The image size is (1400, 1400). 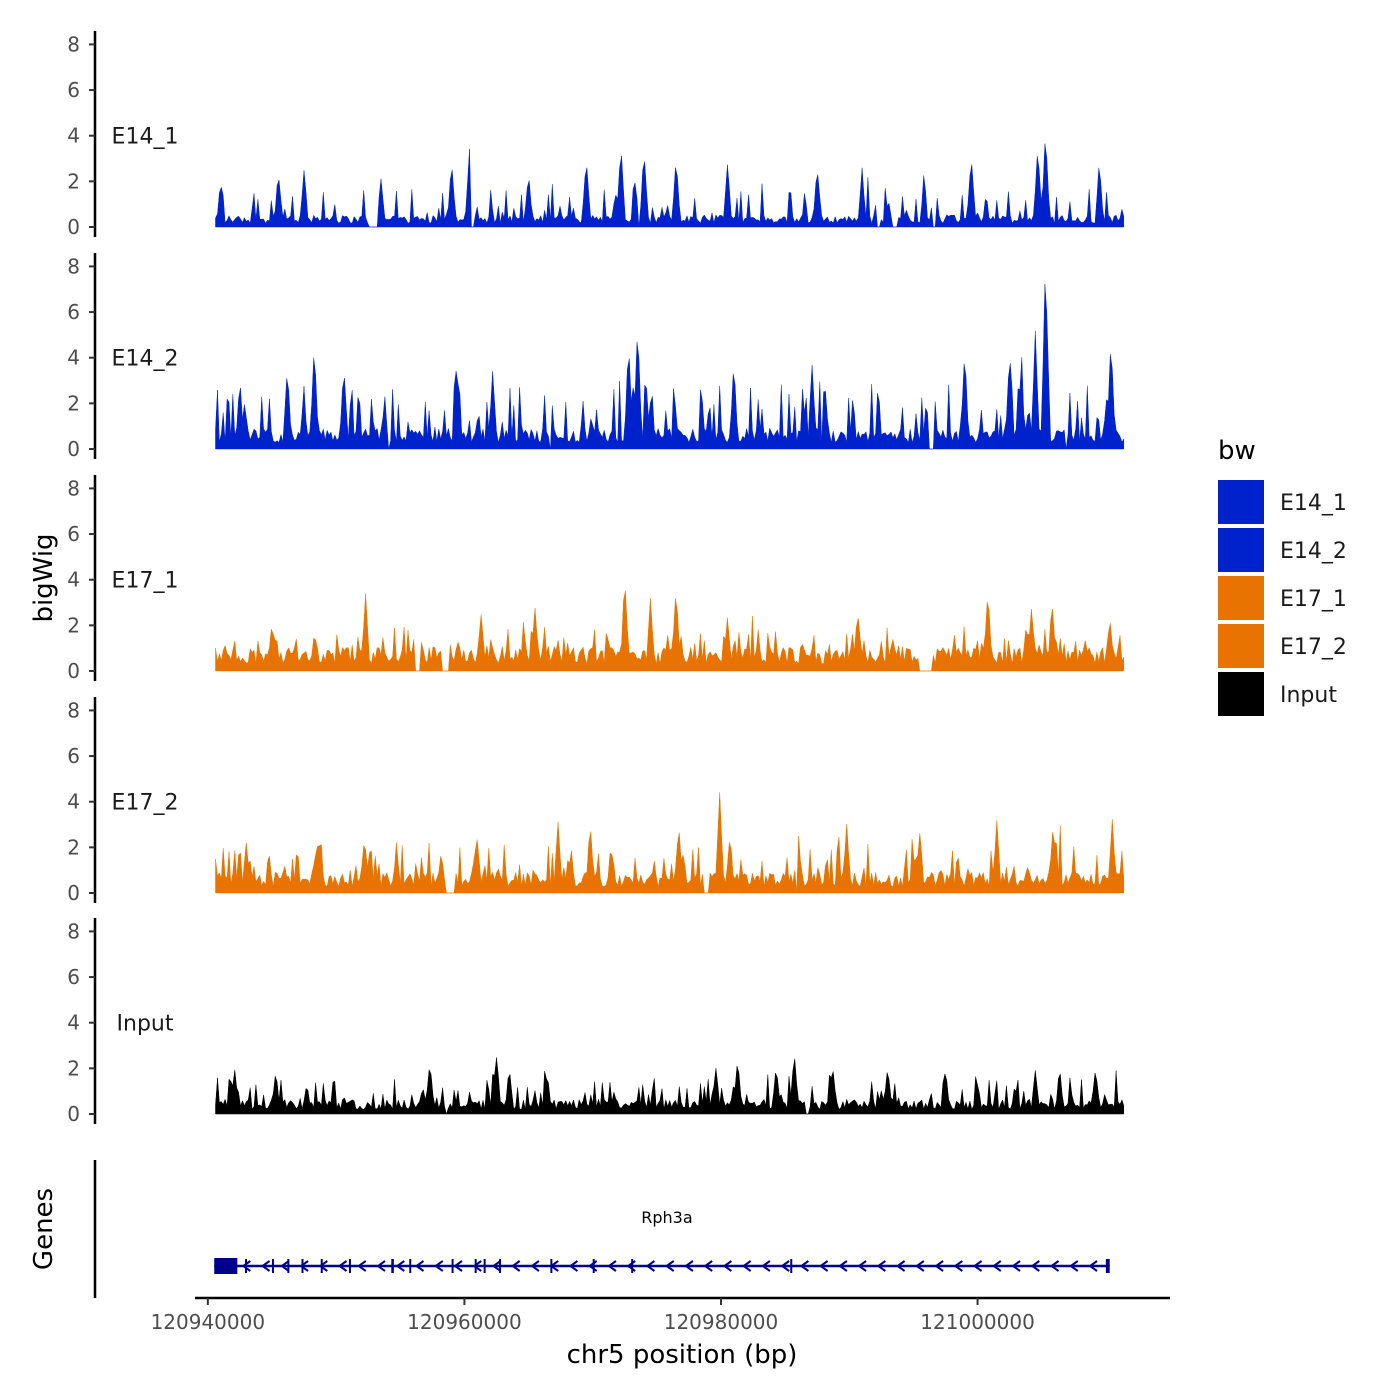 I want to click on legend: bw E14_1 E14_2 E17_1 E17_2 Input, so click(x=1282, y=576).